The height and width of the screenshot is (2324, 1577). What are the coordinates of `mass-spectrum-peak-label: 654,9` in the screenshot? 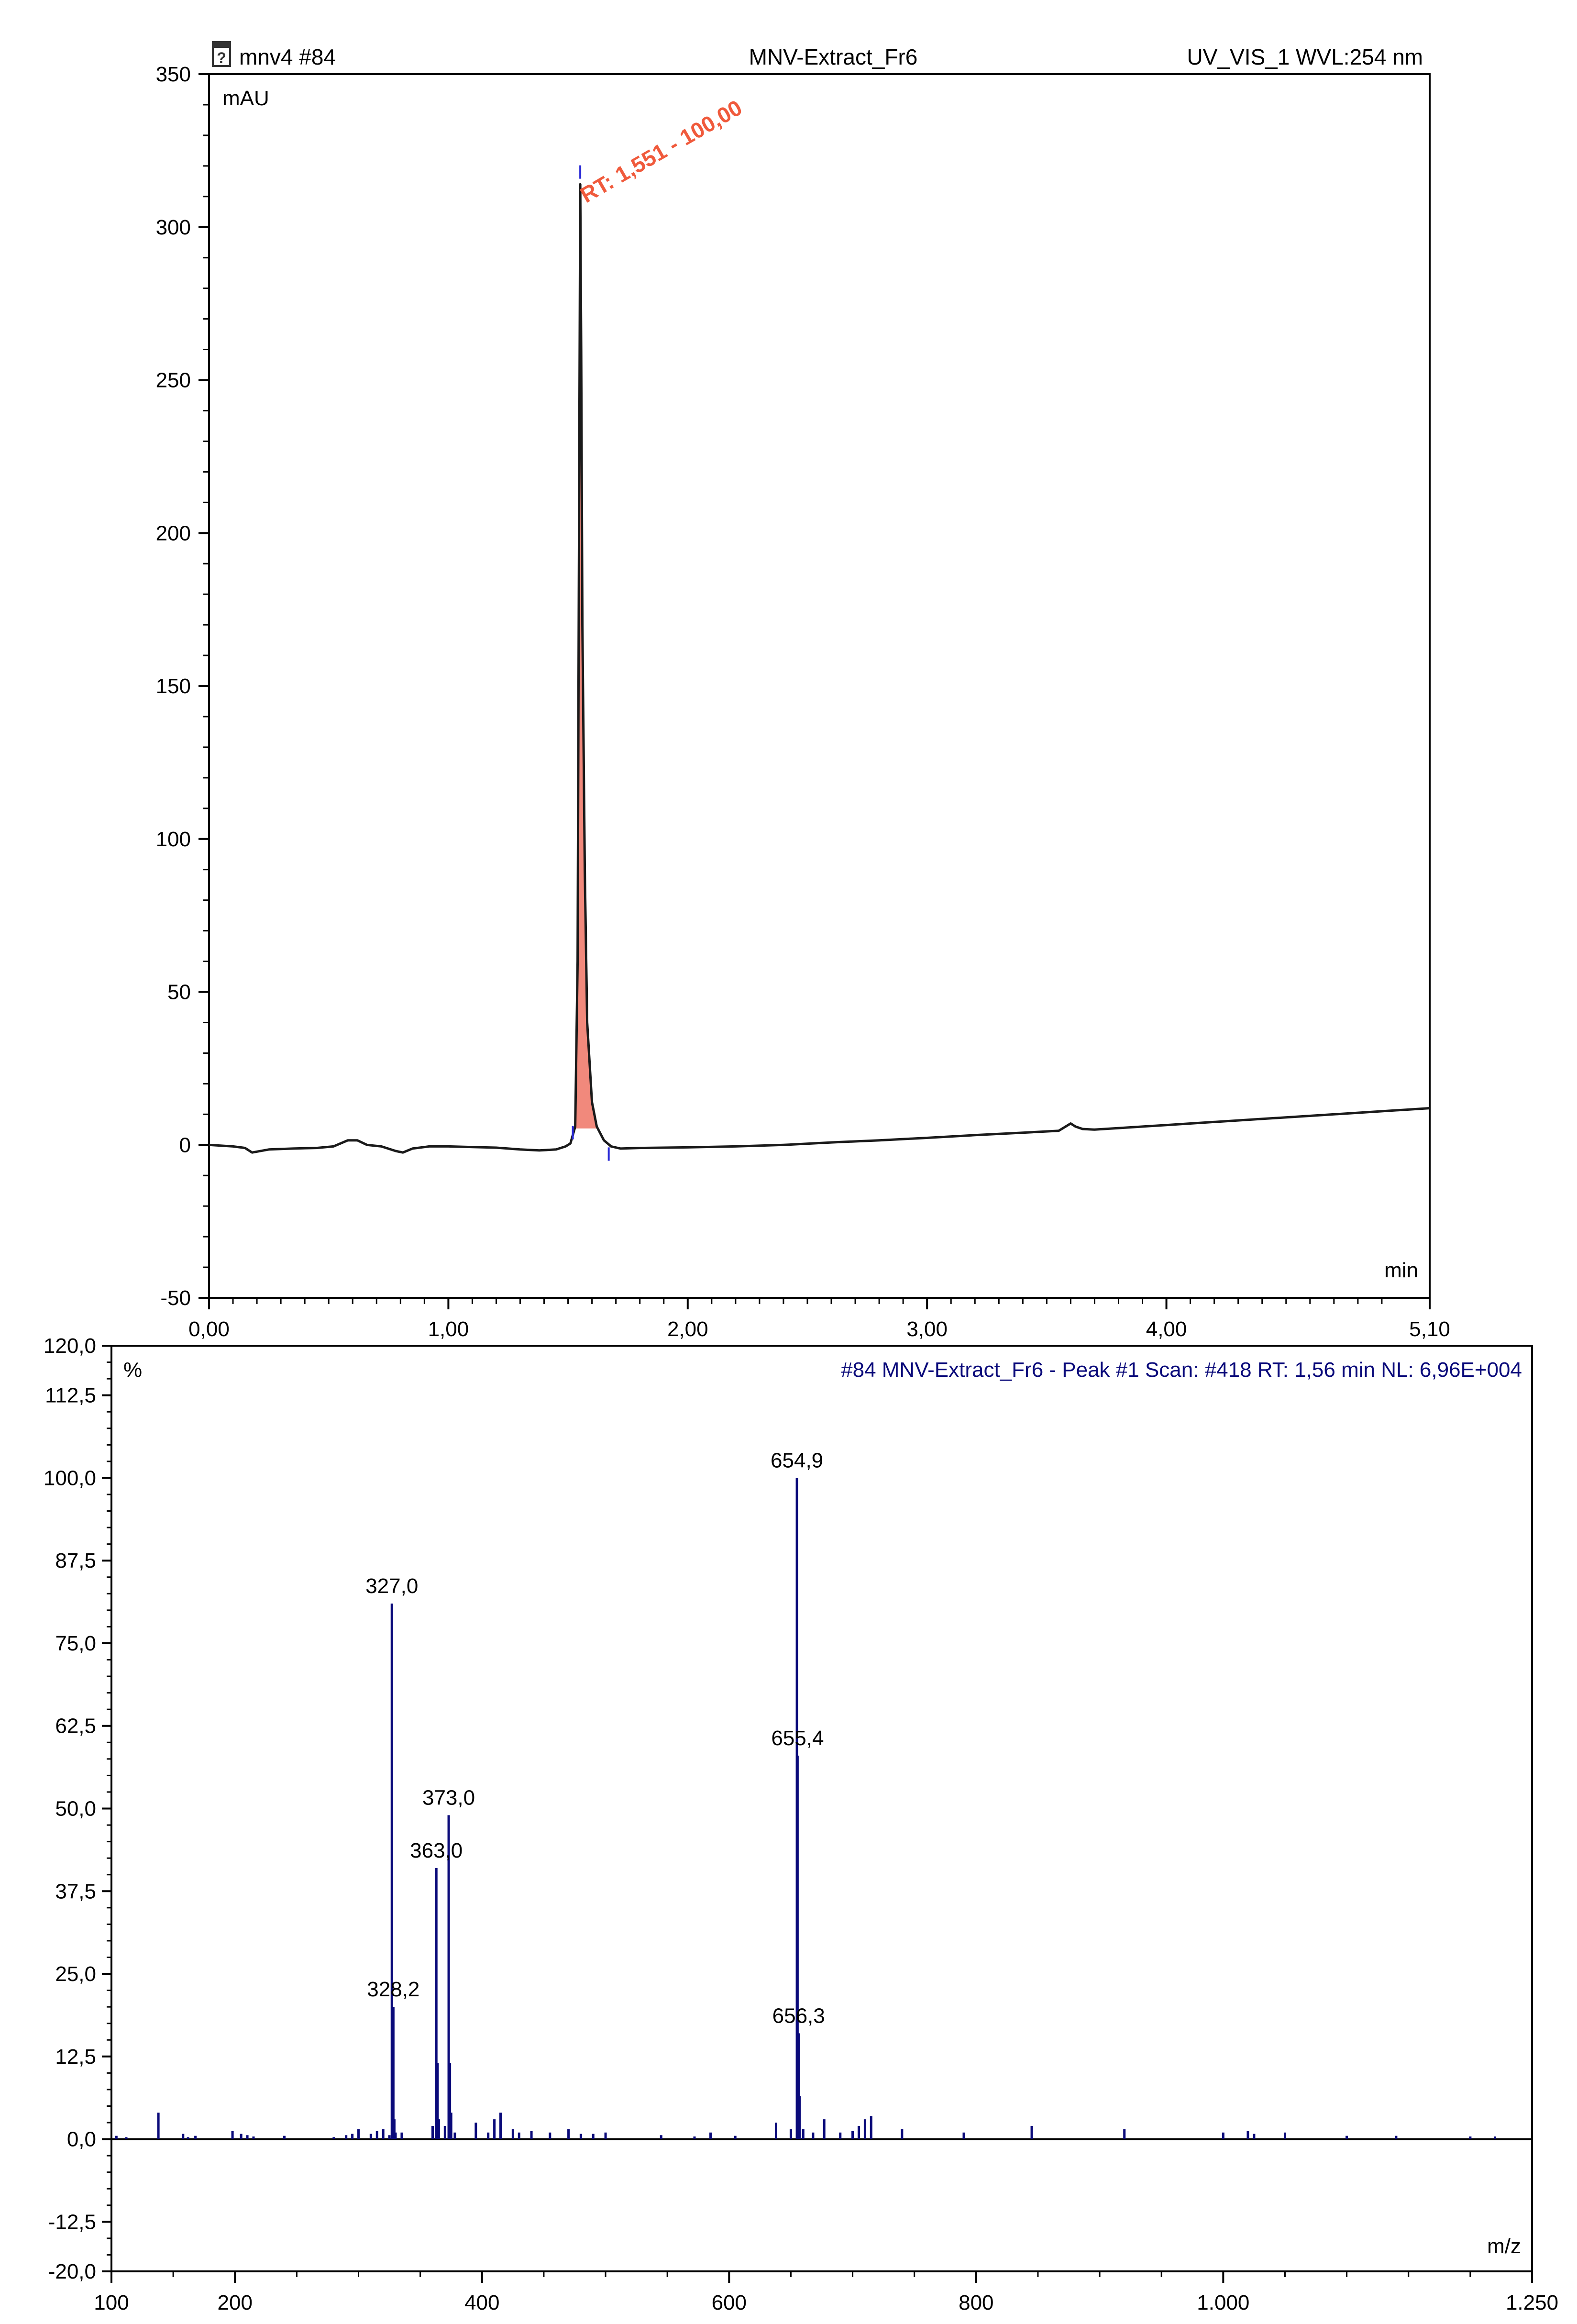 It's located at (797, 1460).